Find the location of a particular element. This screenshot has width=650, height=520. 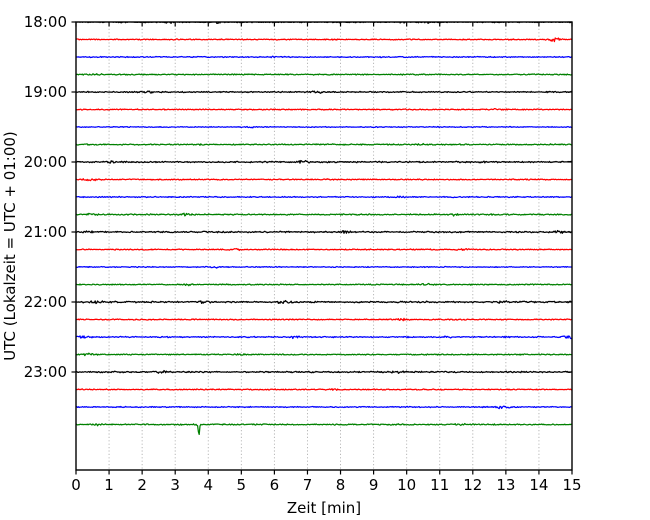

x-axis-label: Zeit [min] is located at coordinates (324, 508).